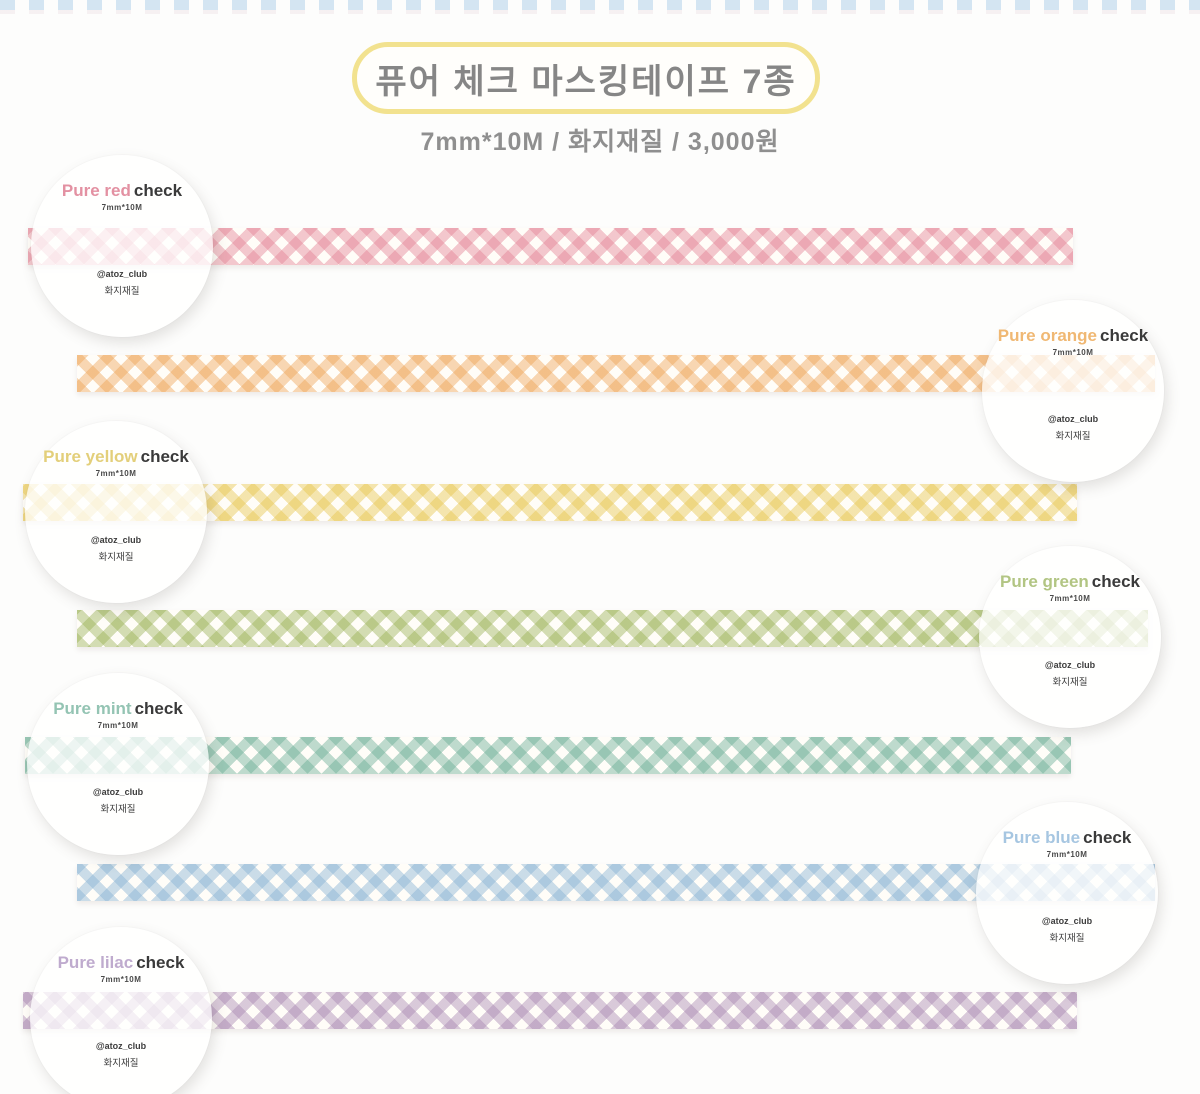 The width and height of the screenshot is (1200, 1094). What do you see at coordinates (600, 7) in the screenshot?
I see `top-tape-border-decoration` at bounding box center [600, 7].